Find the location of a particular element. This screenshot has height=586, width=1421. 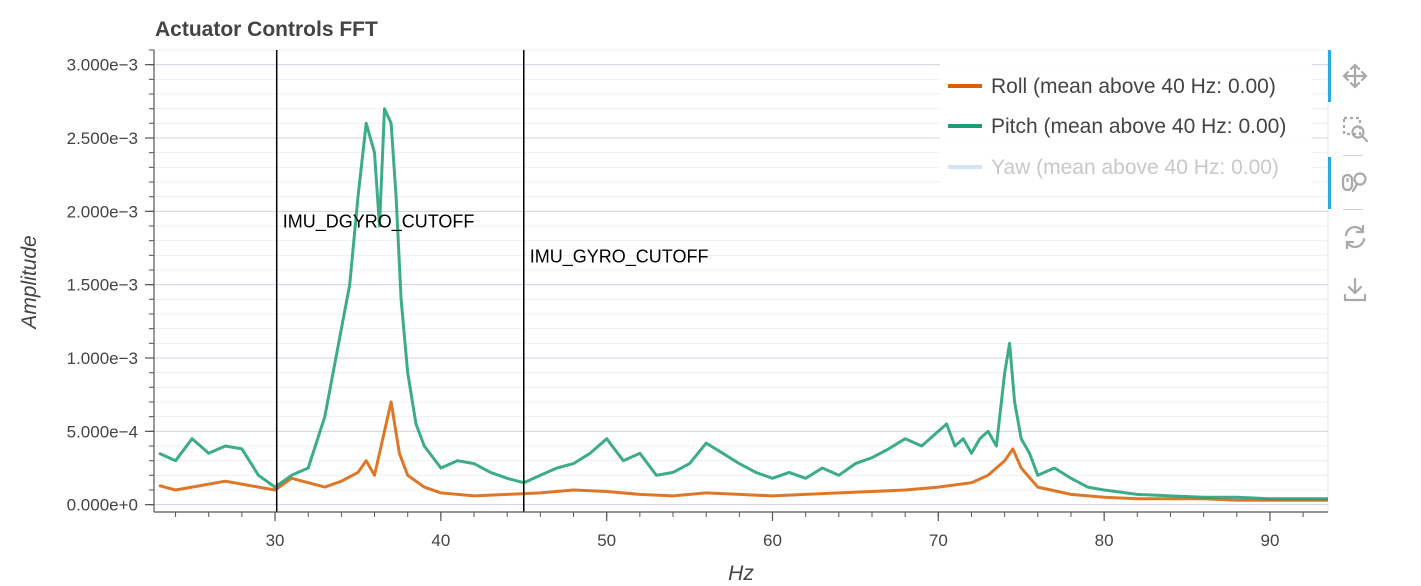

legend-label-yaw: Yaw (mean above 40 Hz: 0.00) is located at coordinates (1135, 167).